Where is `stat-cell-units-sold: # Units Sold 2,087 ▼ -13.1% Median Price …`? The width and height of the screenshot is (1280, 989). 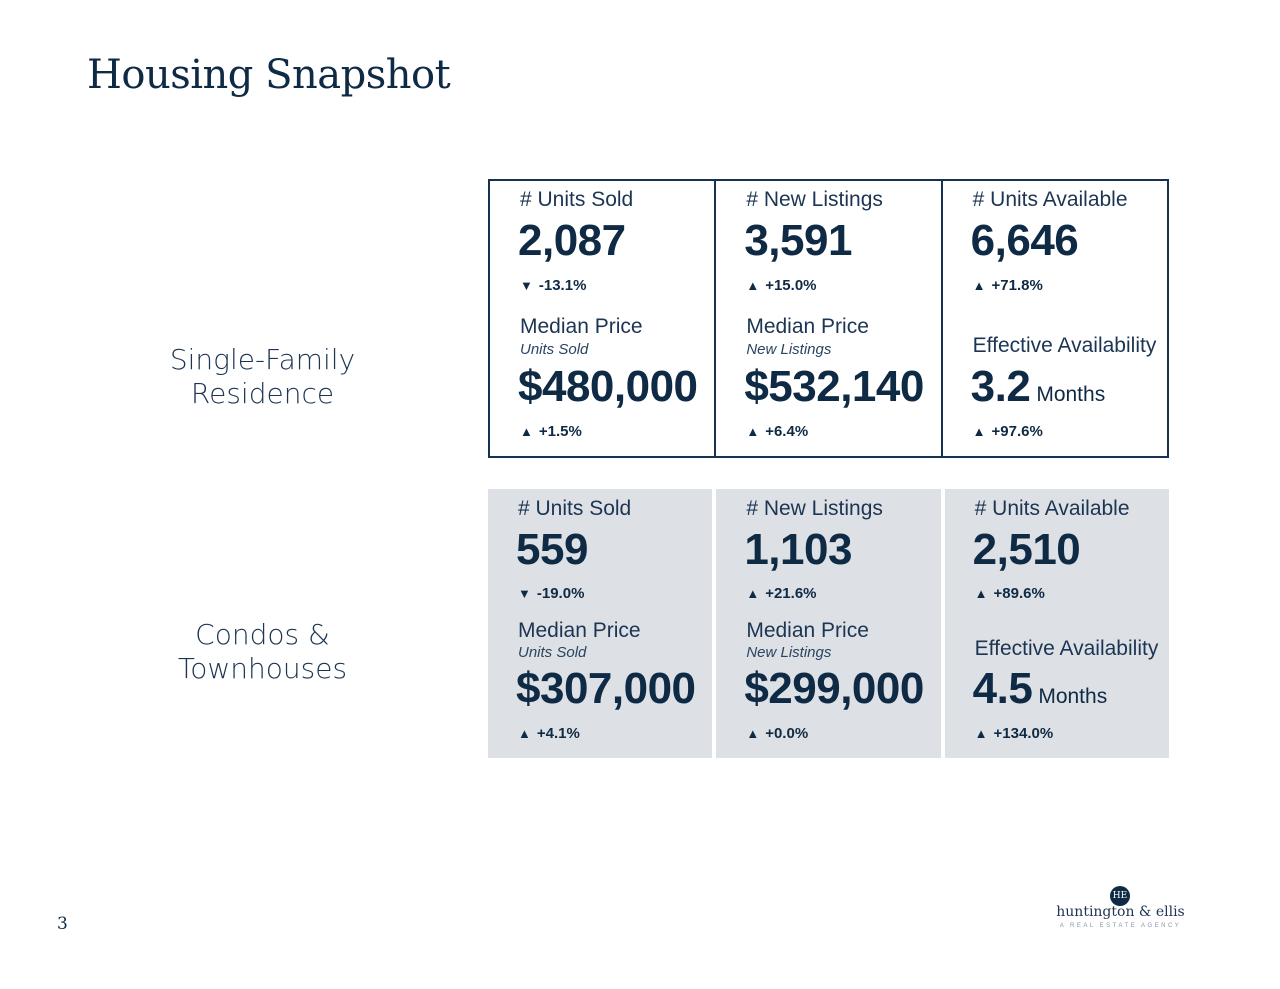
stat-cell-units-sold: # Units Sold 2,087 ▼ -13.1% Median Price … is located at coordinates (602, 318).